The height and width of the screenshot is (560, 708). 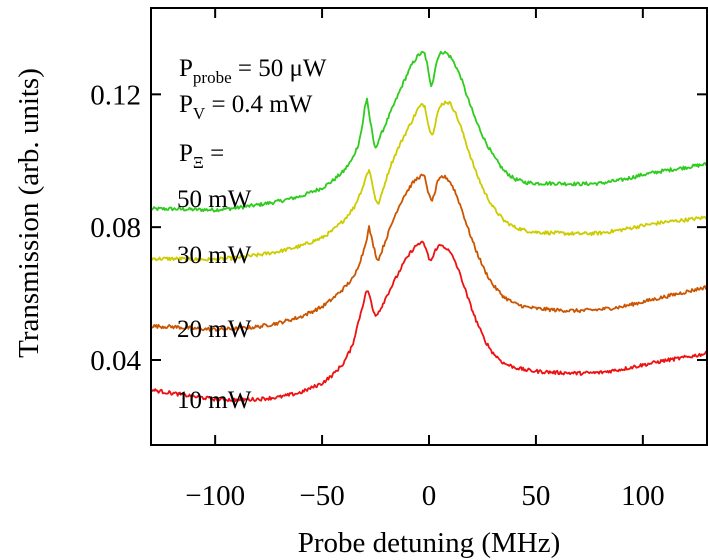 I want to click on parameter-annotation: PΞ =, so click(x=201, y=156).